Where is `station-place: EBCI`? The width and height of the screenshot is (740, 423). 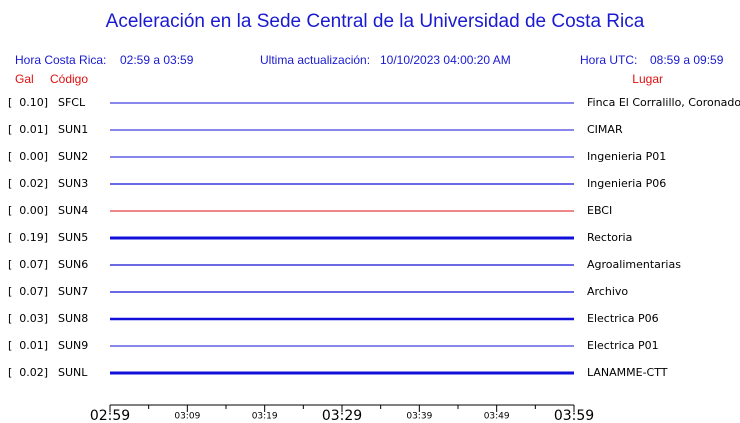
station-place: EBCI is located at coordinates (599, 210).